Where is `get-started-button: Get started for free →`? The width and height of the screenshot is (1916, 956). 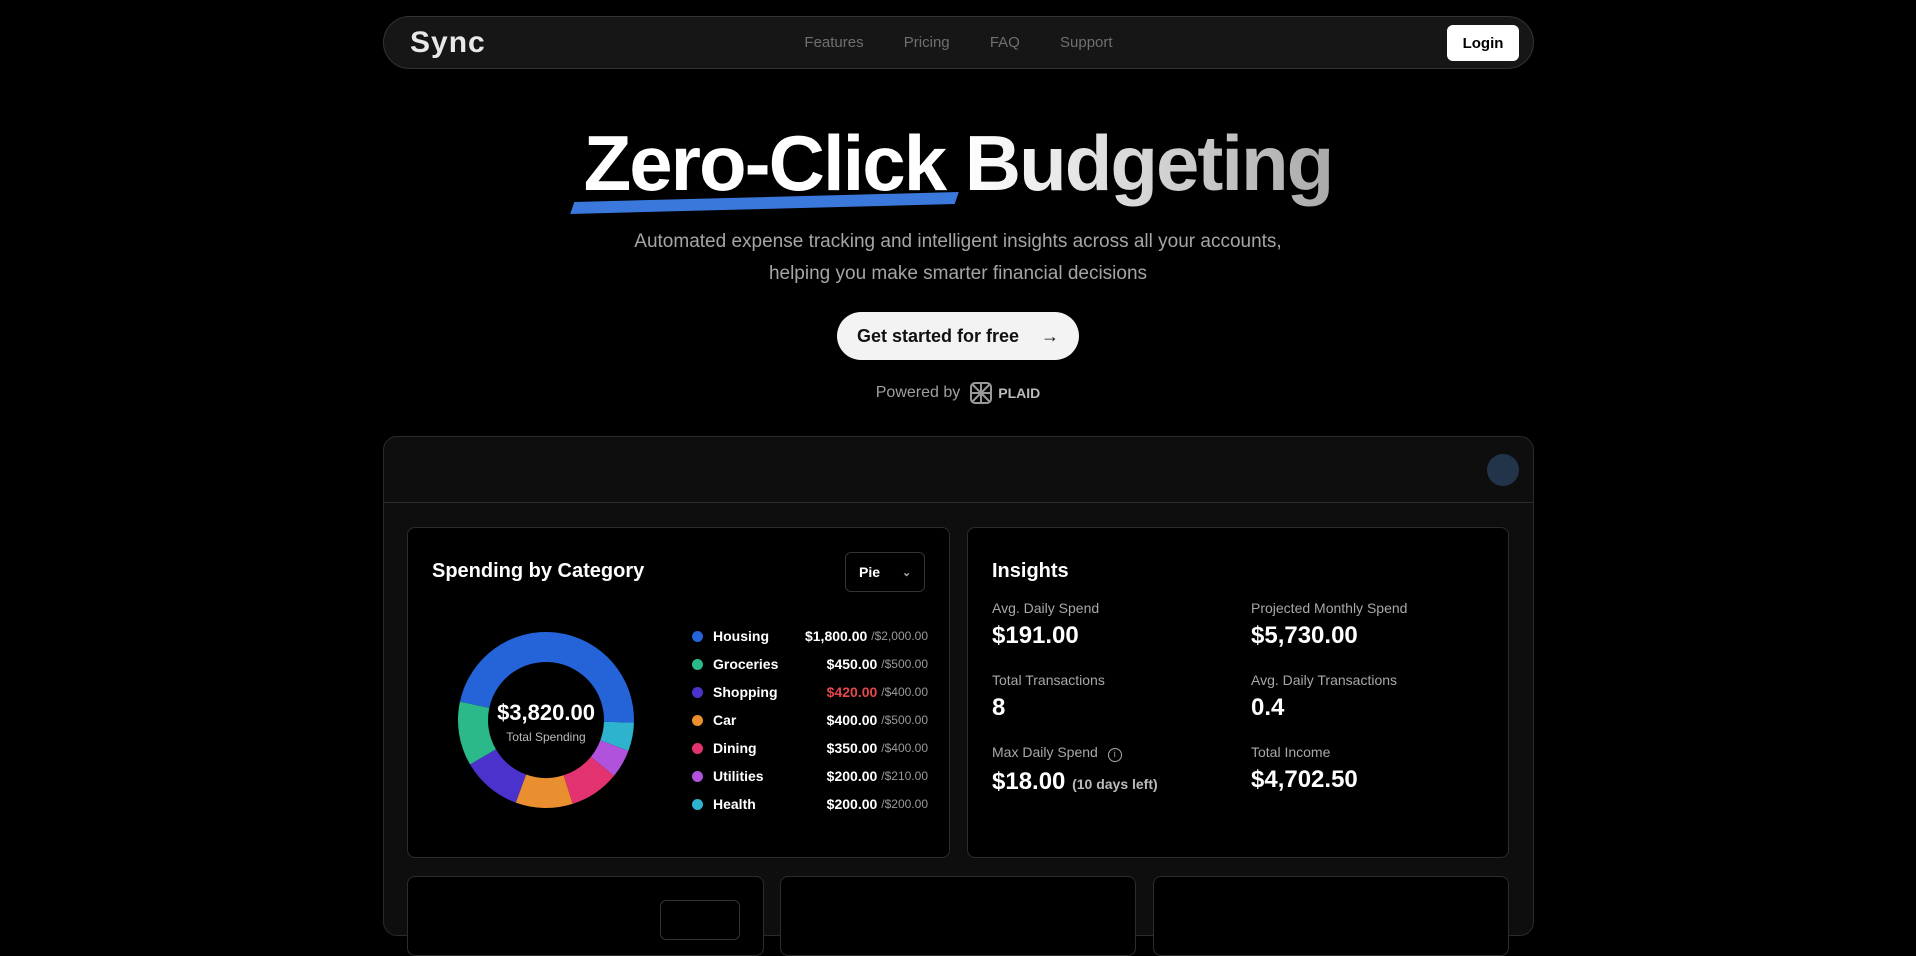
get-started-button: Get started for free → is located at coordinates (958, 336).